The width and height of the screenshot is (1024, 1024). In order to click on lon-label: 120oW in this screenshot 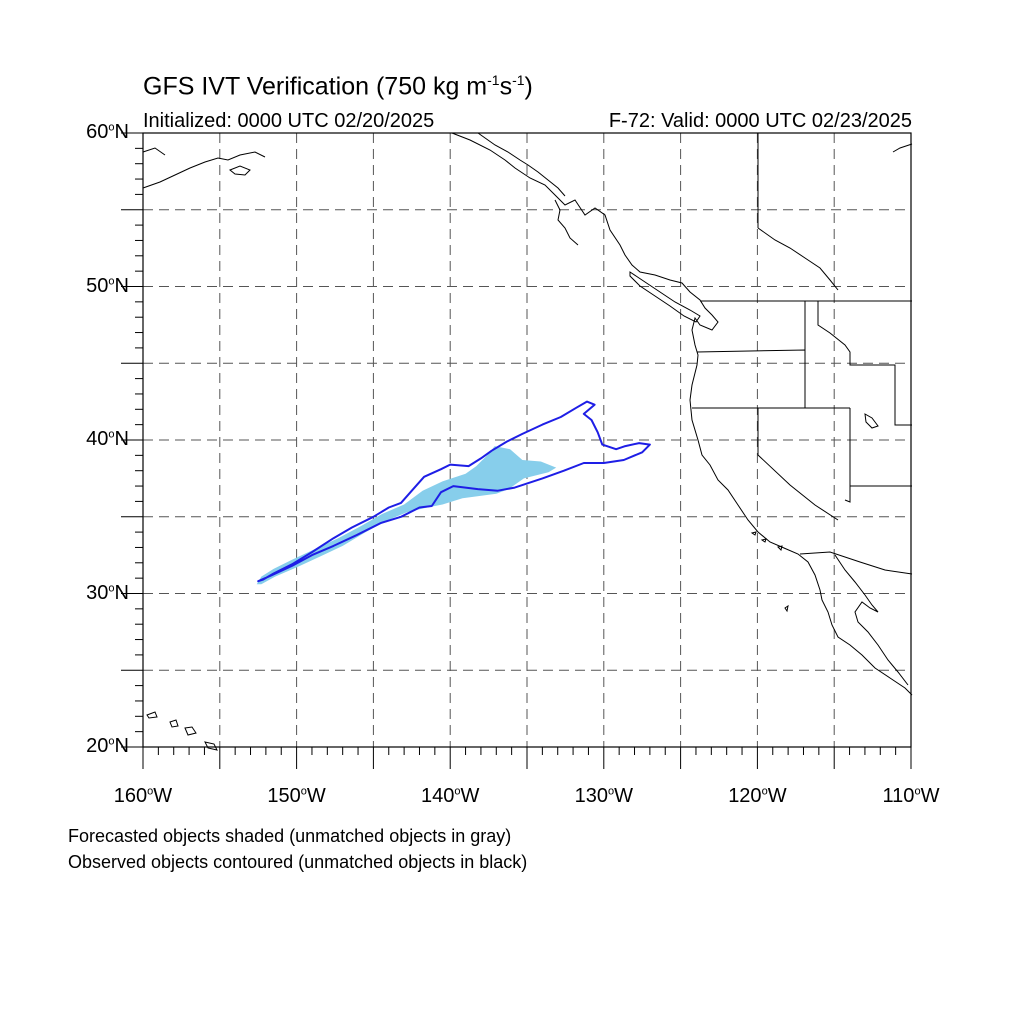, I will do `click(757, 796)`.